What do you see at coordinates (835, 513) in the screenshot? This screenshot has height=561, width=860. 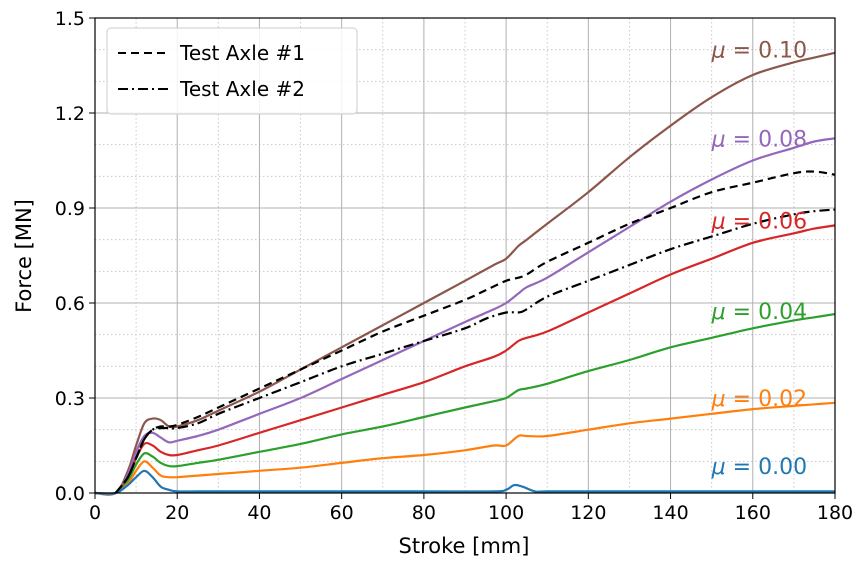 I see `x-tick-label: 180` at bounding box center [835, 513].